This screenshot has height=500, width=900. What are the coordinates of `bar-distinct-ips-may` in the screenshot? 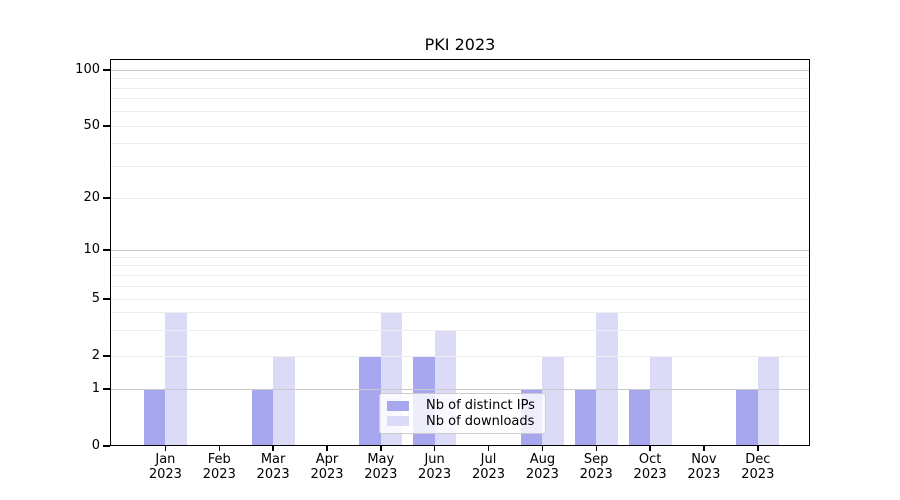 It's located at (370, 401).